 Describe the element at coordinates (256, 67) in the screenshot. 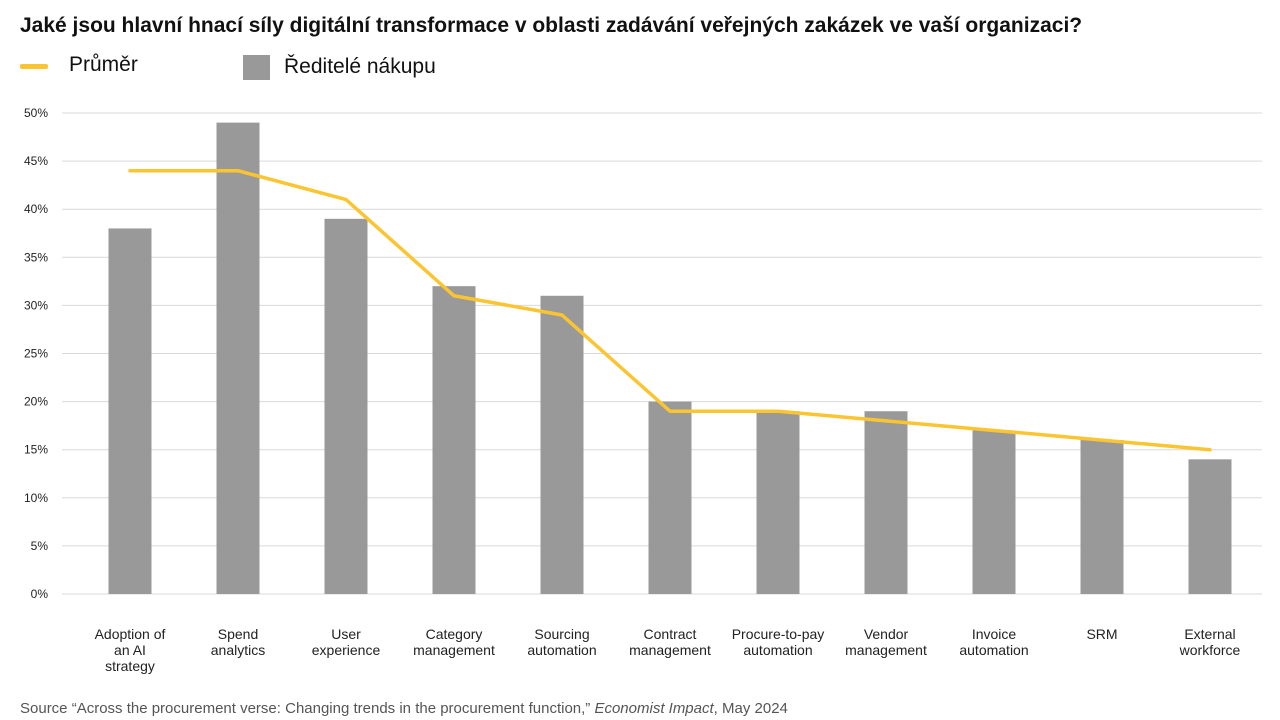

I see `legend-bar-swatch` at that location.